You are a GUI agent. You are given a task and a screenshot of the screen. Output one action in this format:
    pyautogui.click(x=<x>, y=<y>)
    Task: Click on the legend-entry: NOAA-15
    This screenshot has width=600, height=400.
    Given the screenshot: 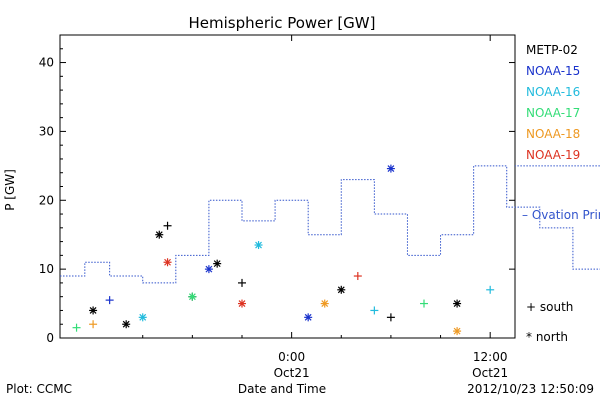 What is the action you would take?
    pyautogui.click(x=553, y=71)
    